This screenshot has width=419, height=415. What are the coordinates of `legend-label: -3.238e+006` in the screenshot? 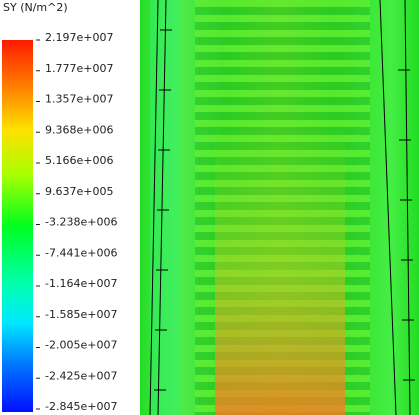 It's located at (81, 222).